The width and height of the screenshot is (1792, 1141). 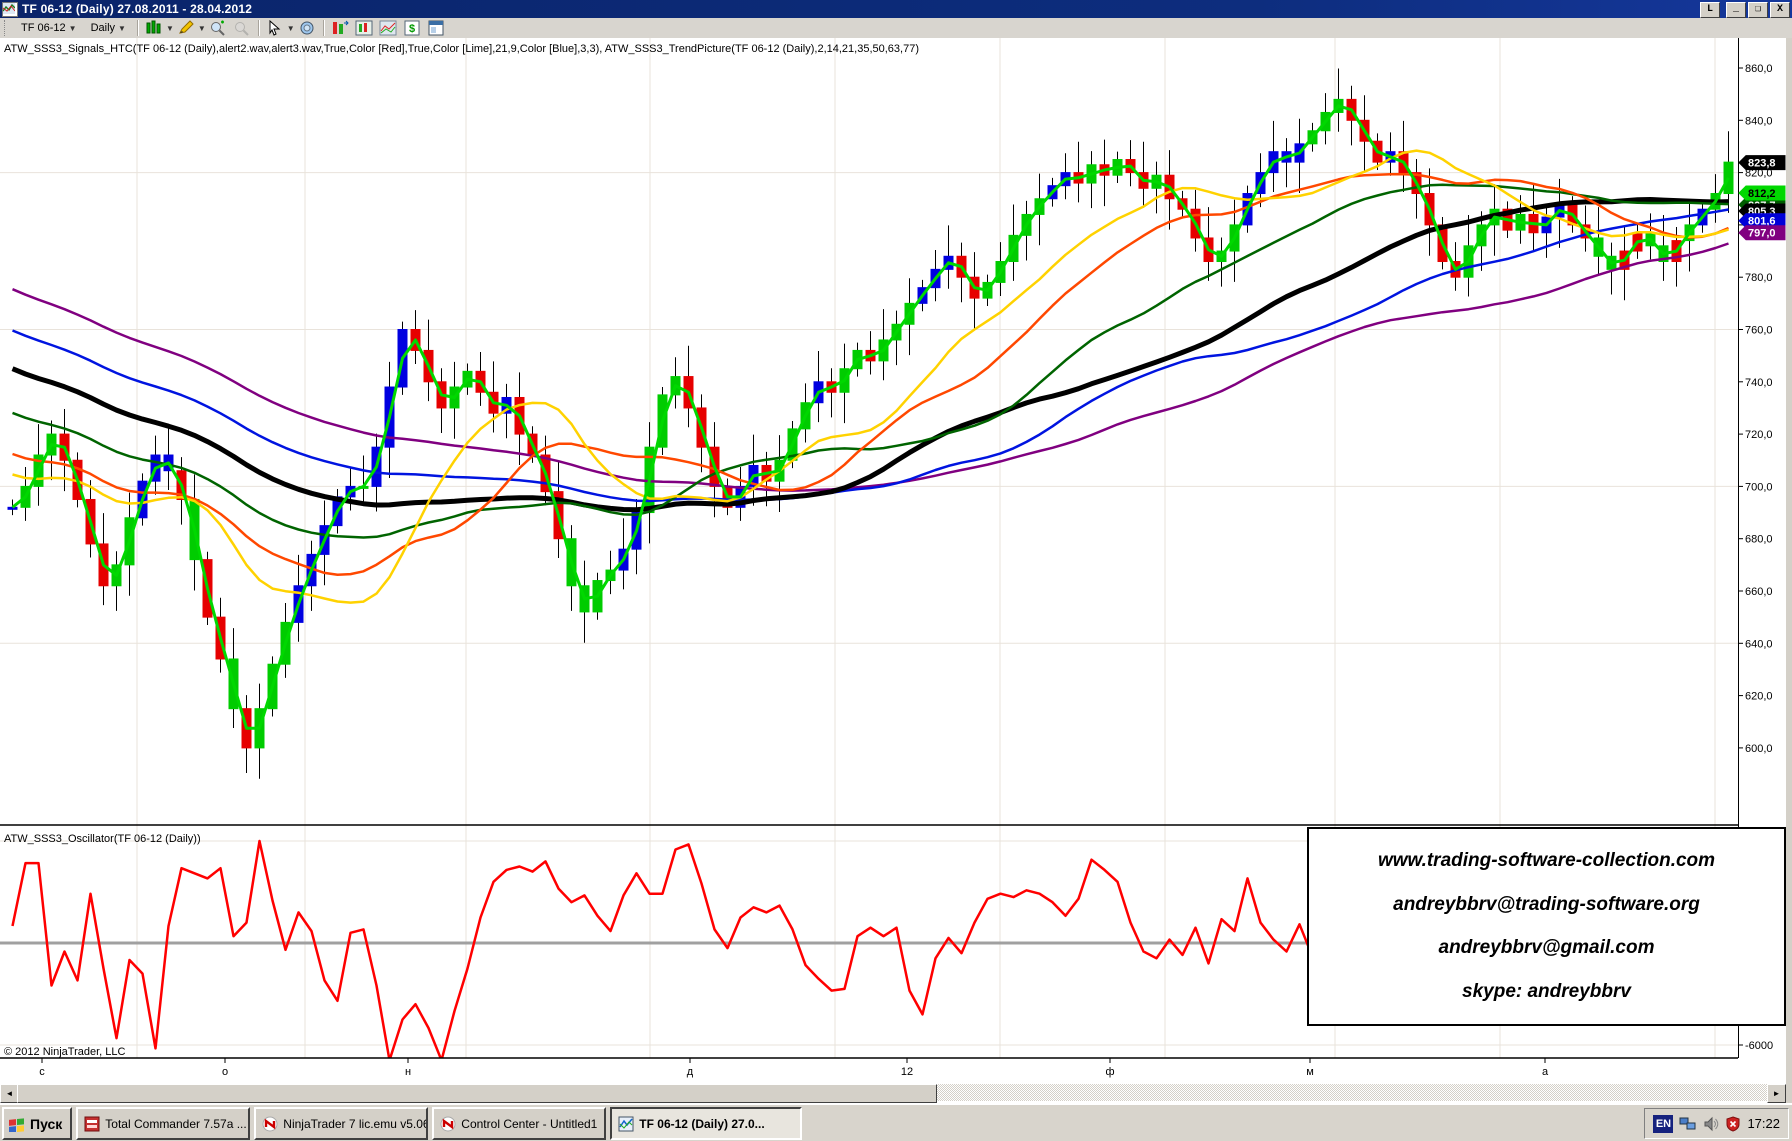 I want to click on svg-text: -6000, so click(x=1759, y=1046).